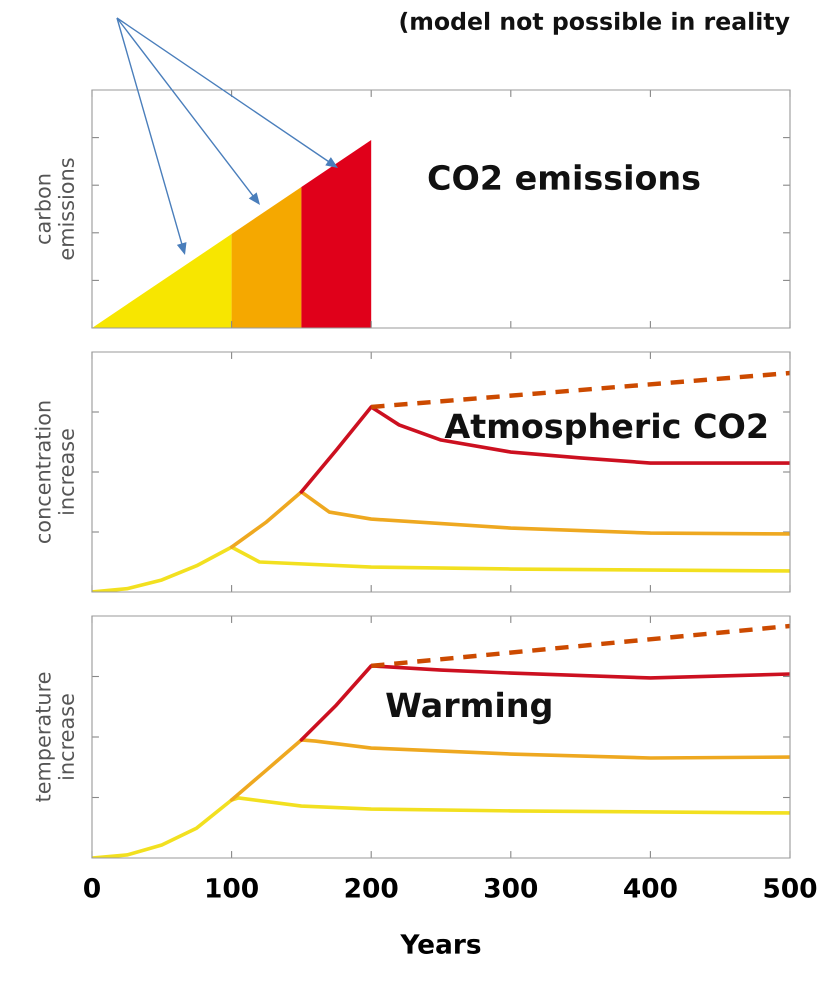  What do you see at coordinates (790, 888) in the screenshot?
I see `x-tick-label: 500` at bounding box center [790, 888].